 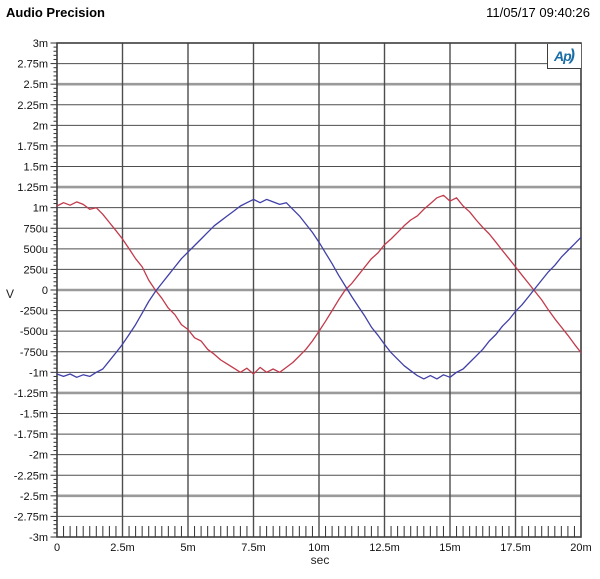 I want to click on audio-precision-logo: Ap), so click(x=564, y=56).